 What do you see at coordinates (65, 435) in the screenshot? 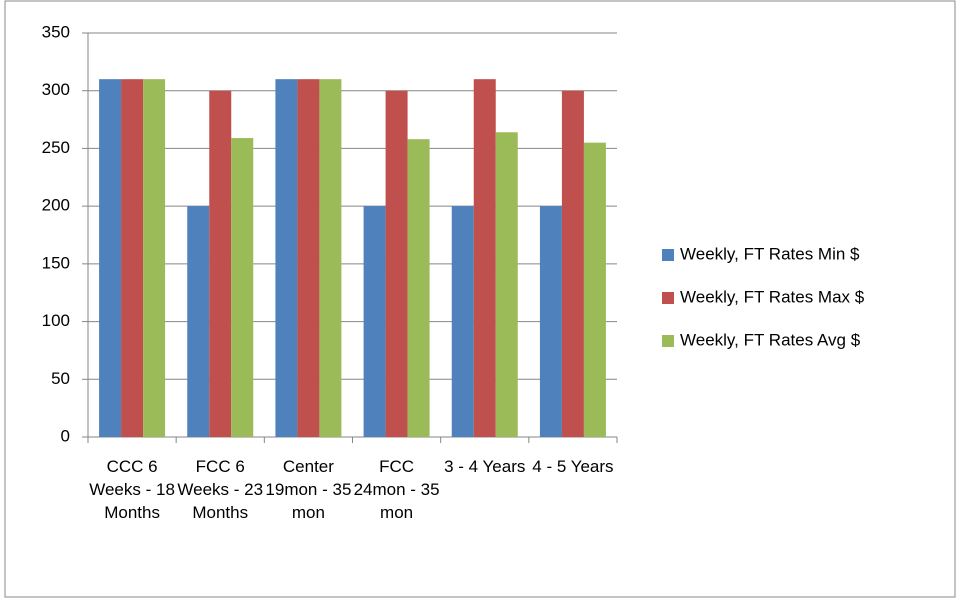
I see `y-tick-label: 0` at bounding box center [65, 435].